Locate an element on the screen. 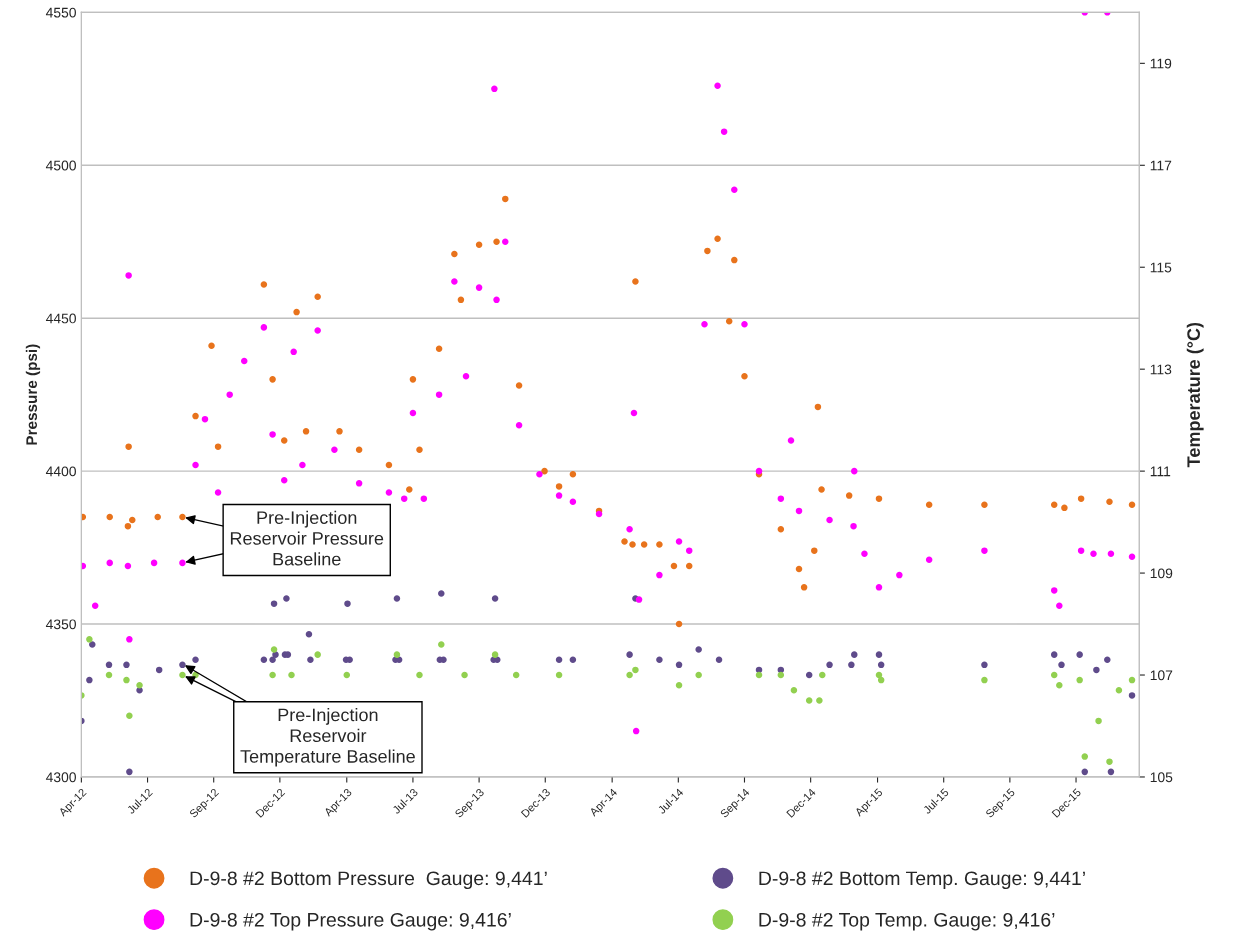 Image resolution: width=1233 pixels, height=951 pixels. y-tick-label: 4400 is located at coordinates (60, 471).